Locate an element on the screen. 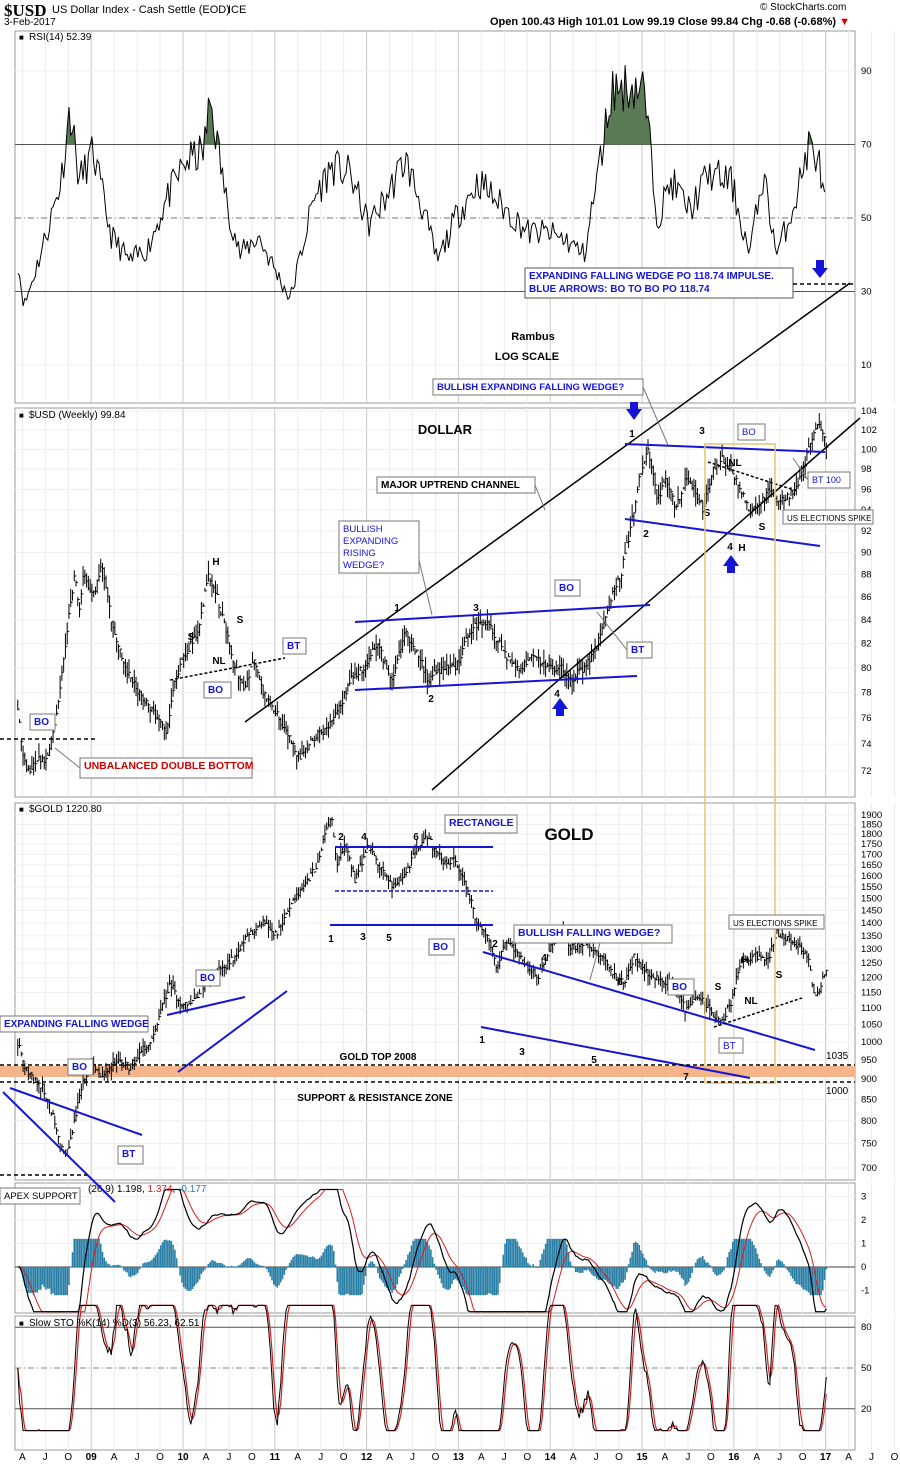  y-tick-label: 1550 is located at coordinates (871, 887).